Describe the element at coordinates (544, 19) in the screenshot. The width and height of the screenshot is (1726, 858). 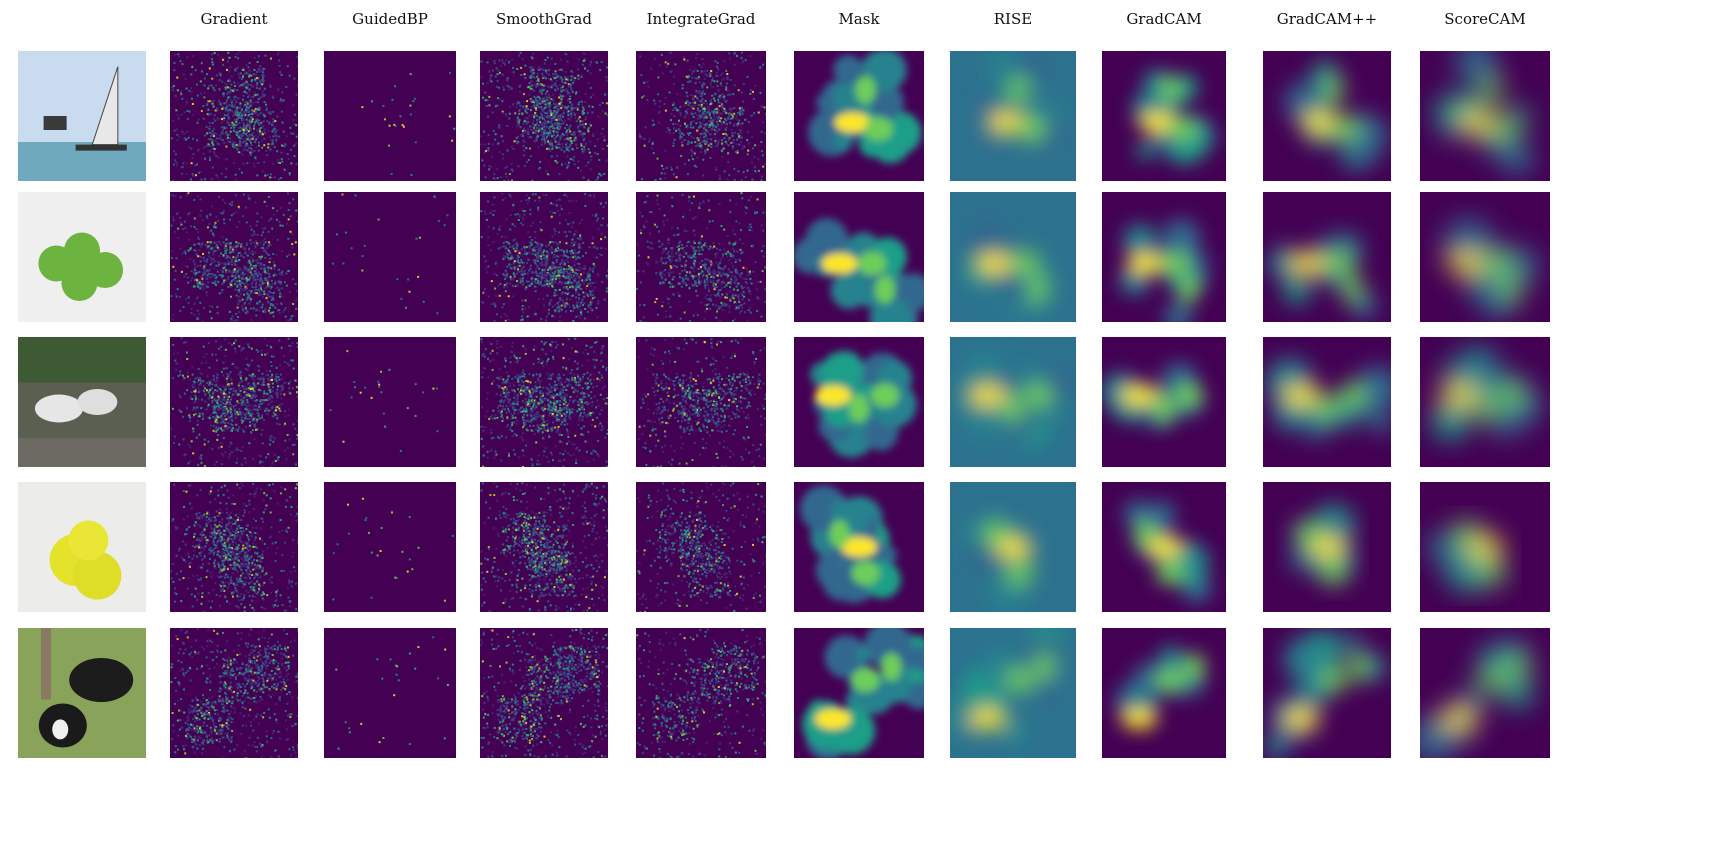
I see `column-header-smoothgrad: SmoothGrad` at that location.